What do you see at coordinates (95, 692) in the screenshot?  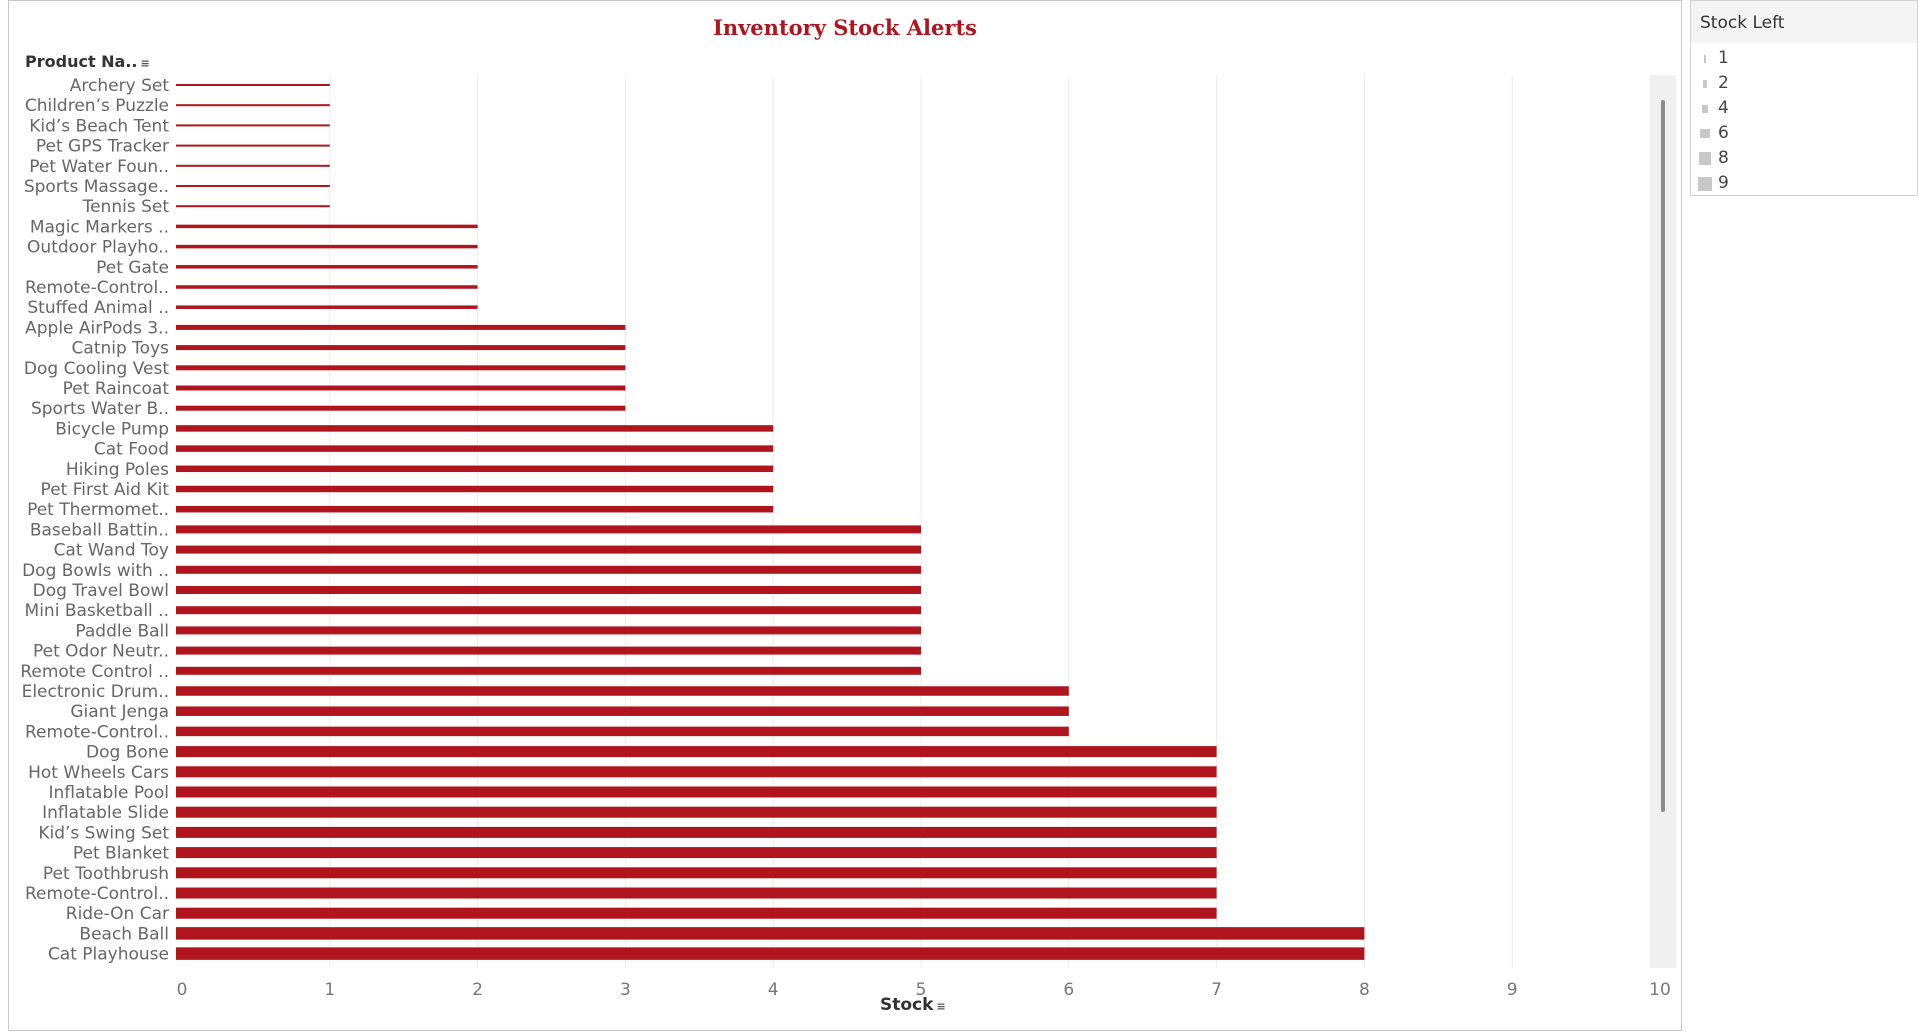 I see `category-label: Electronic Drum..` at bounding box center [95, 692].